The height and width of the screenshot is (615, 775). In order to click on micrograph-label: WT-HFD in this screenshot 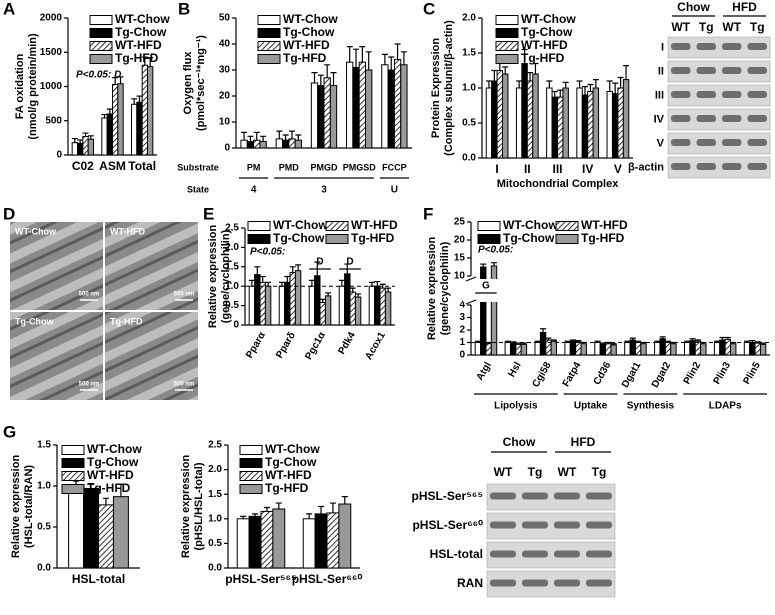, I will do `click(127, 231)`.